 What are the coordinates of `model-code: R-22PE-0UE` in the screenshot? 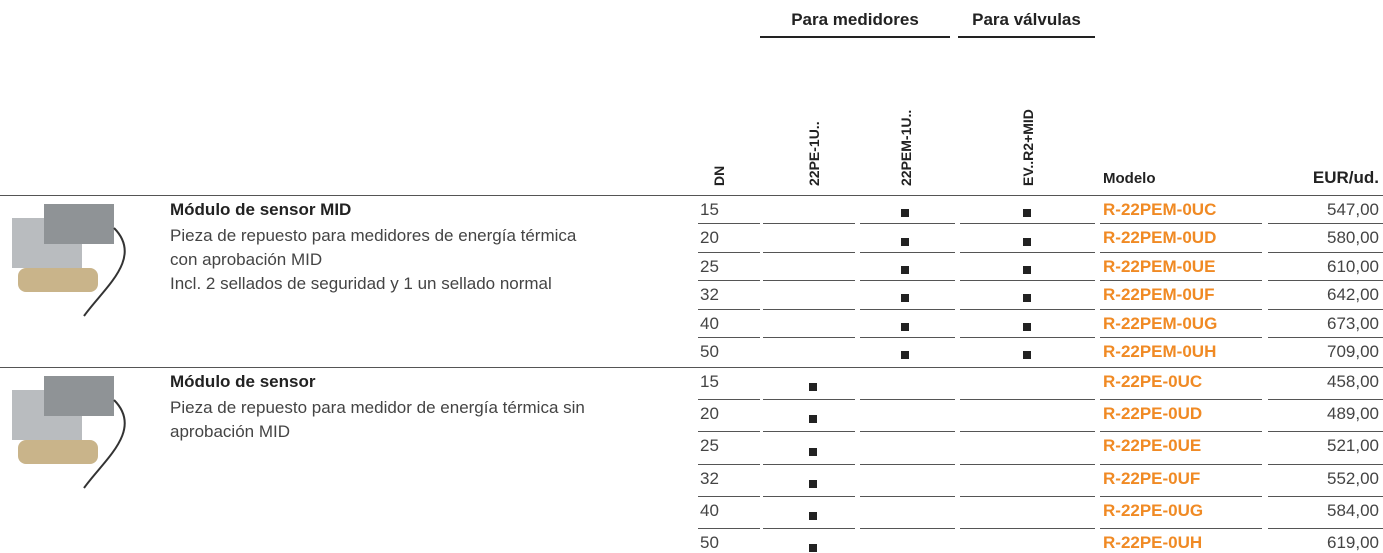 It's located at (1152, 446).